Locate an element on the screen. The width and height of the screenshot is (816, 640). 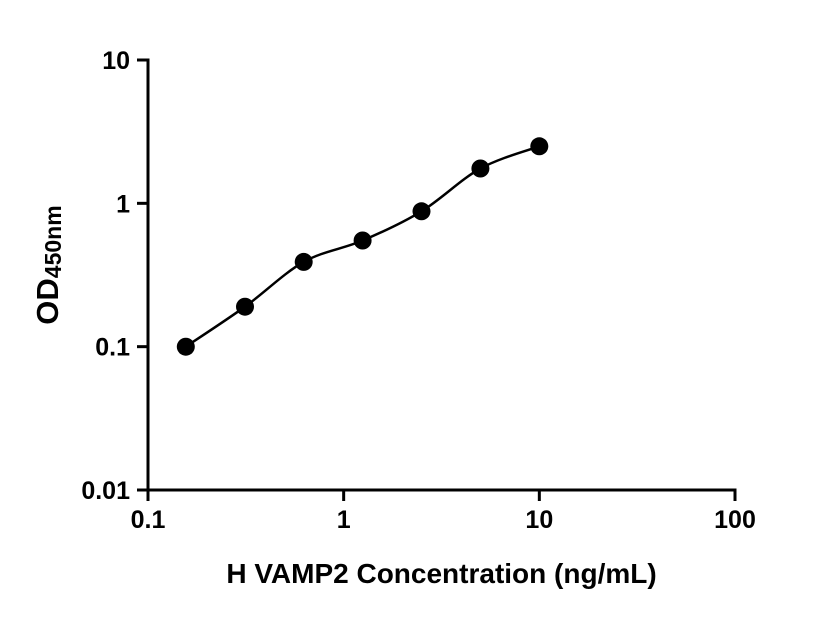
x-axis-tick-label: 0.1 is located at coordinates (148, 520).